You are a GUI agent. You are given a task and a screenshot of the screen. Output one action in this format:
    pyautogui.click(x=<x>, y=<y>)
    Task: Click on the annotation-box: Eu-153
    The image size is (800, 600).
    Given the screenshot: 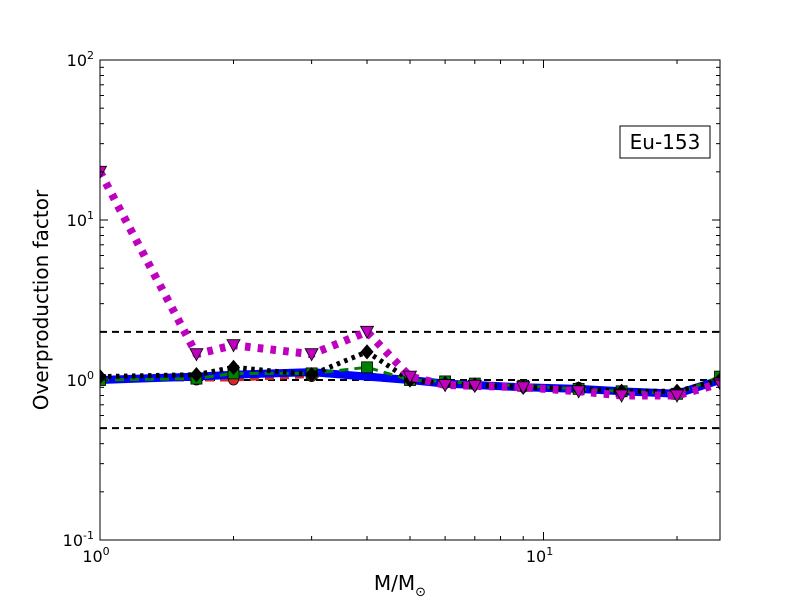 What is the action you would take?
    pyautogui.click(x=665, y=142)
    